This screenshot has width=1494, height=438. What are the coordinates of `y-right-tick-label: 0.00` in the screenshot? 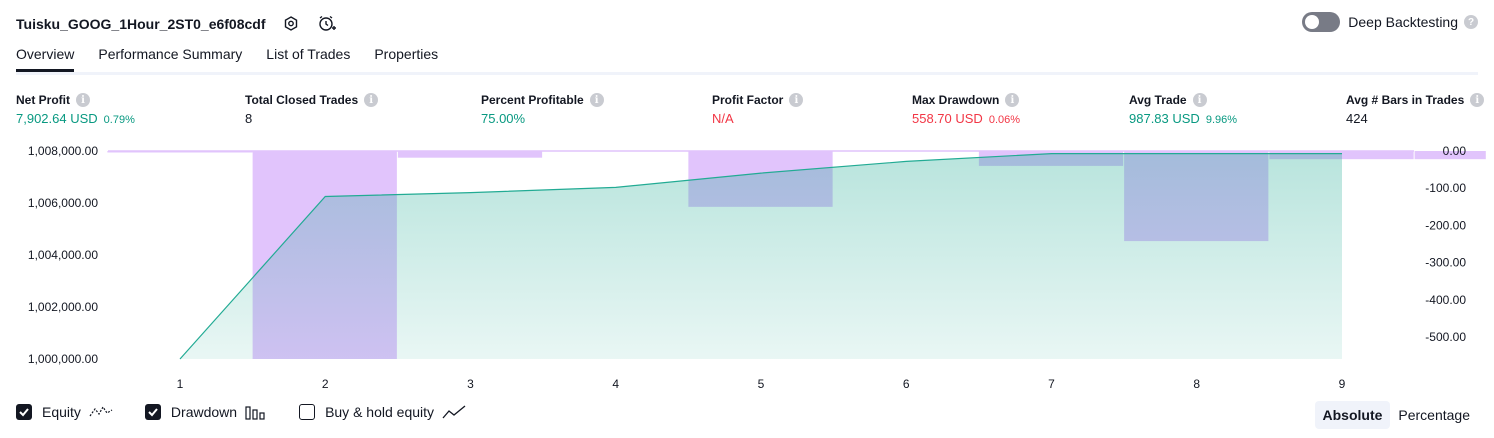 It's located at (1455, 151).